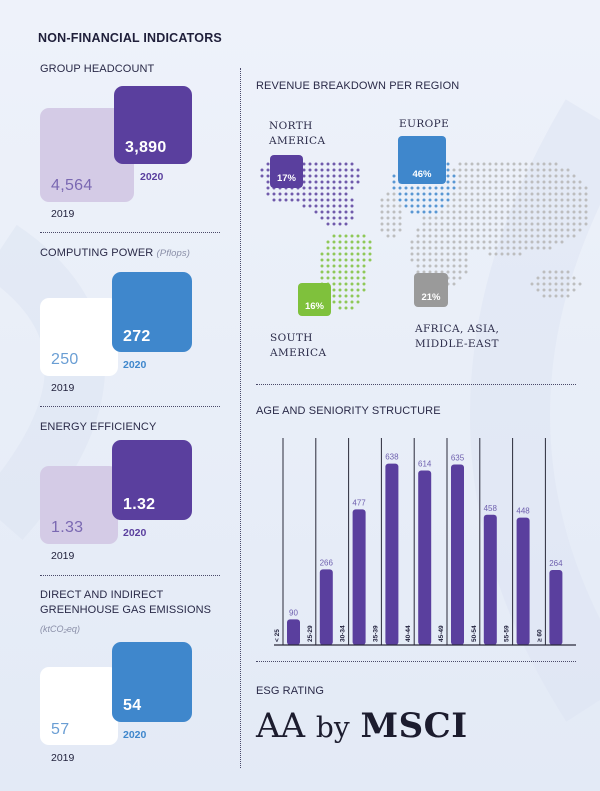 The width and height of the screenshot is (600, 791). I want to click on esg-rating-grade: AA, so click(281, 726).